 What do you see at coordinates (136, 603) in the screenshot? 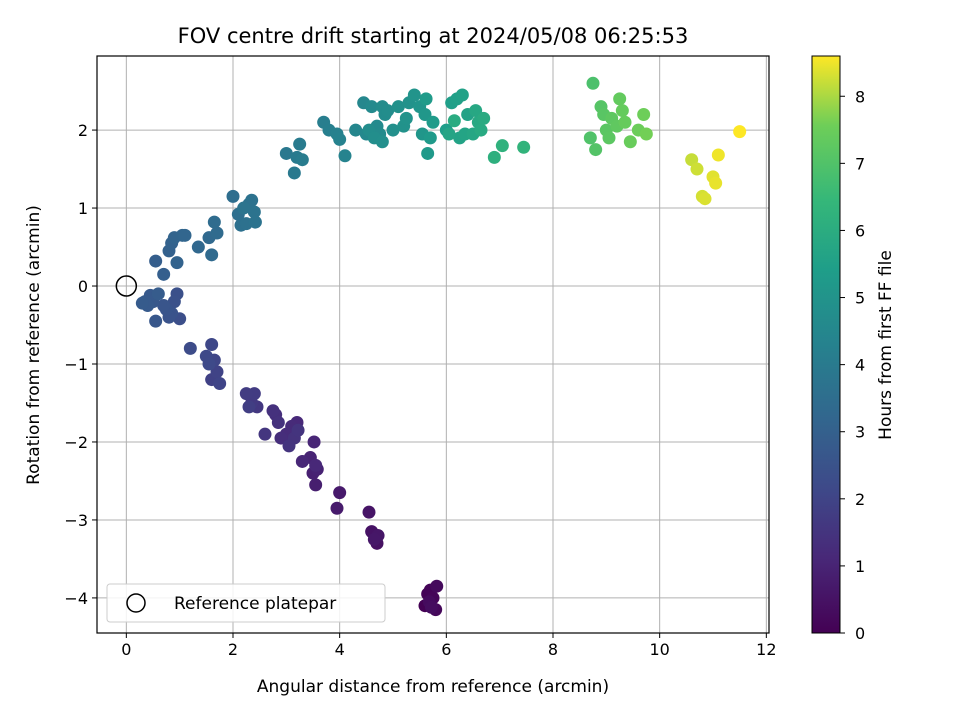
I see `legend-reference-marker` at bounding box center [136, 603].